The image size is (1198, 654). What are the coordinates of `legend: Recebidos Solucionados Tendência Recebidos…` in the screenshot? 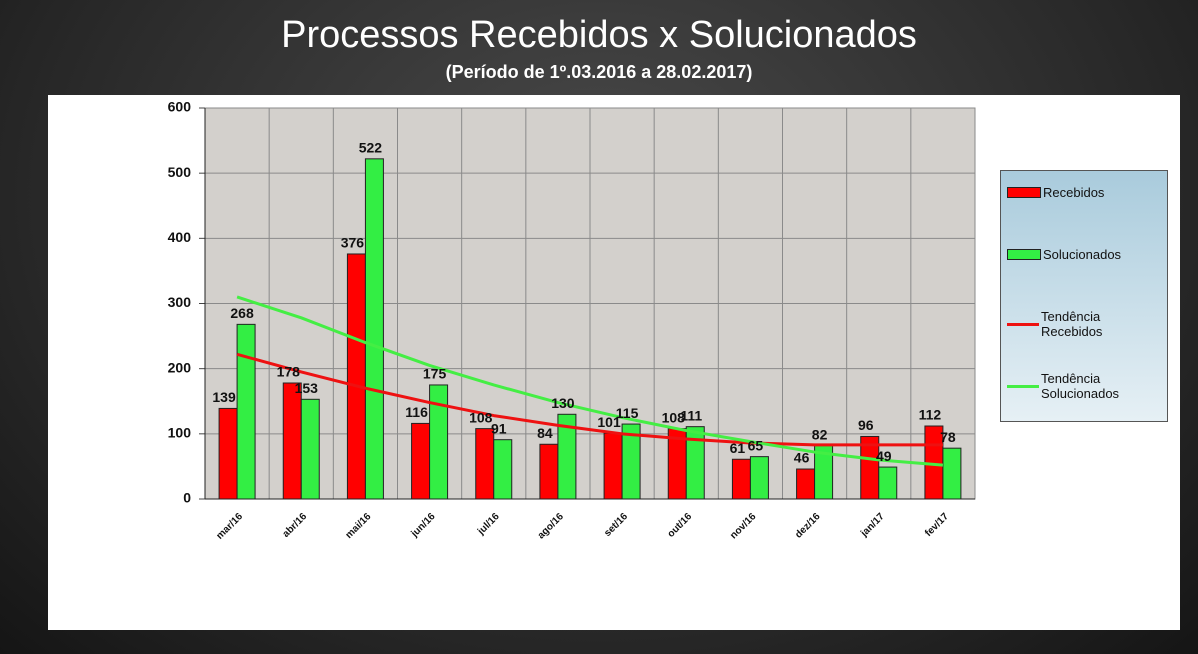 It's located at (1084, 296).